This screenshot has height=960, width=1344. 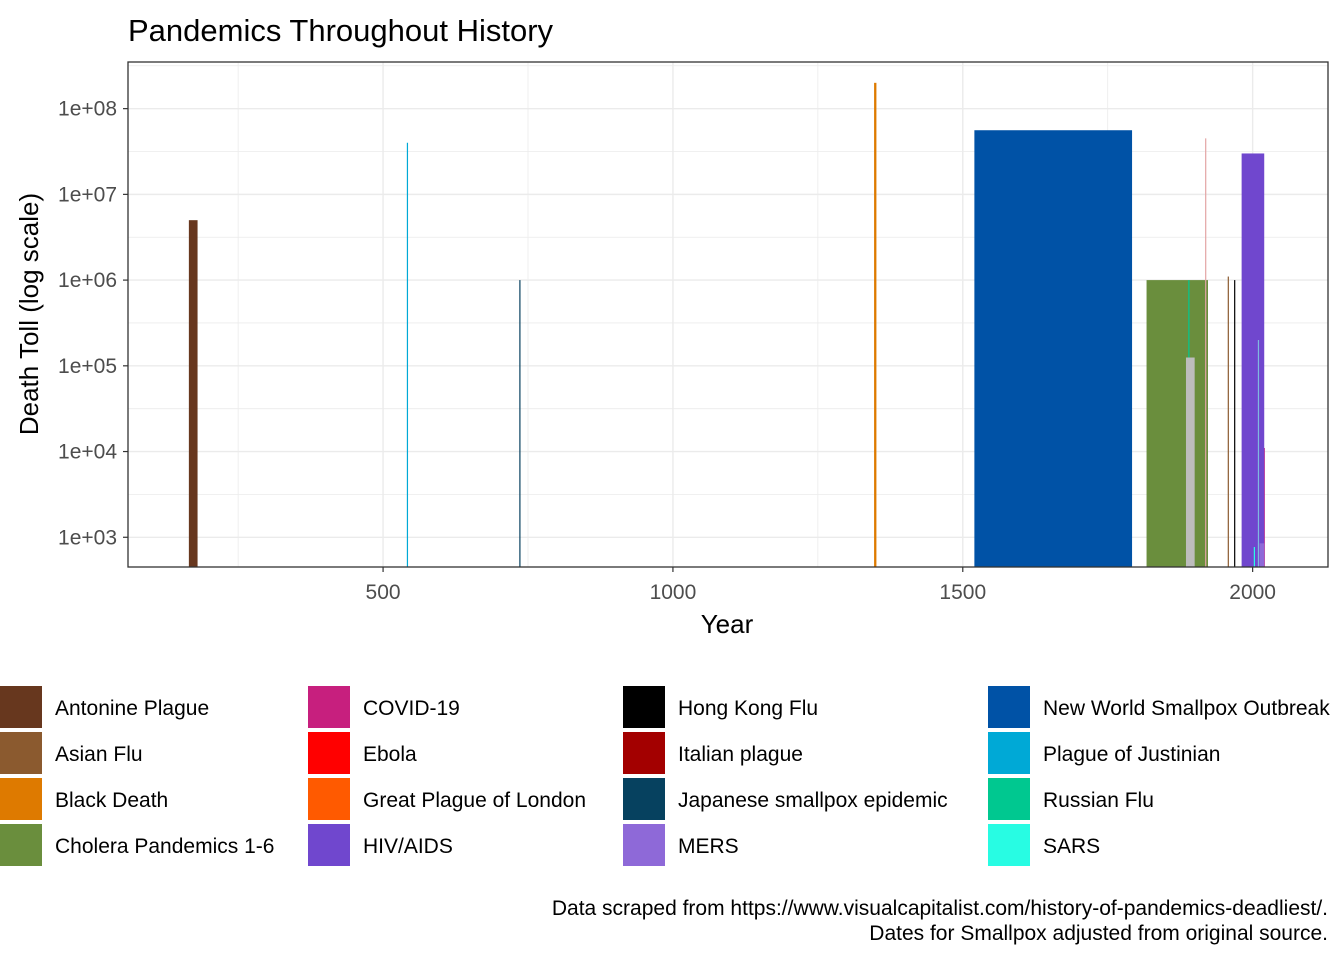 What do you see at coordinates (408, 846) in the screenshot?
I see `legend-label: HIV/AIDS` at bounding box center [408, 846].